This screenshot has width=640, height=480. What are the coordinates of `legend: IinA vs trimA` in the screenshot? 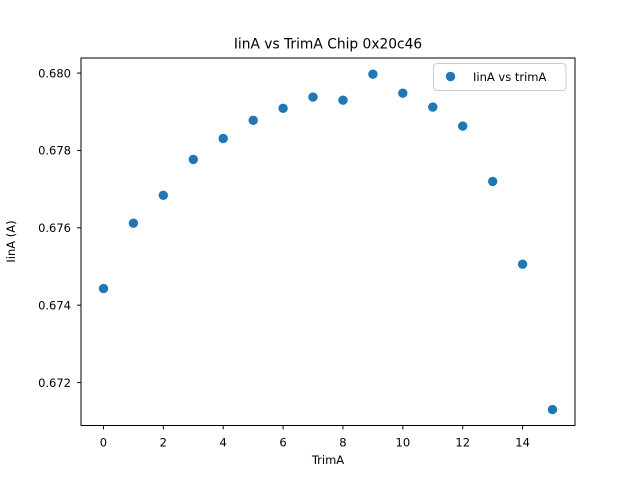 It's located at (500, 77).